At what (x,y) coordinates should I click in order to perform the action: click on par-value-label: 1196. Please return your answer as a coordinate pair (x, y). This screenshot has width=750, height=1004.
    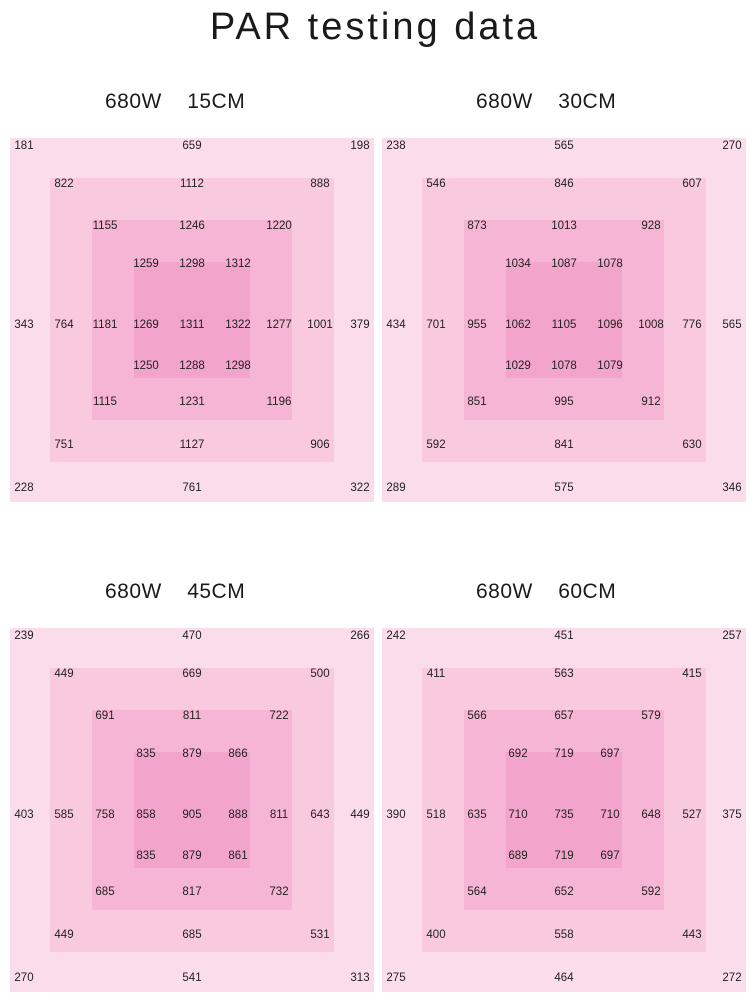
    Looking at the image, I should click on (279, 402).